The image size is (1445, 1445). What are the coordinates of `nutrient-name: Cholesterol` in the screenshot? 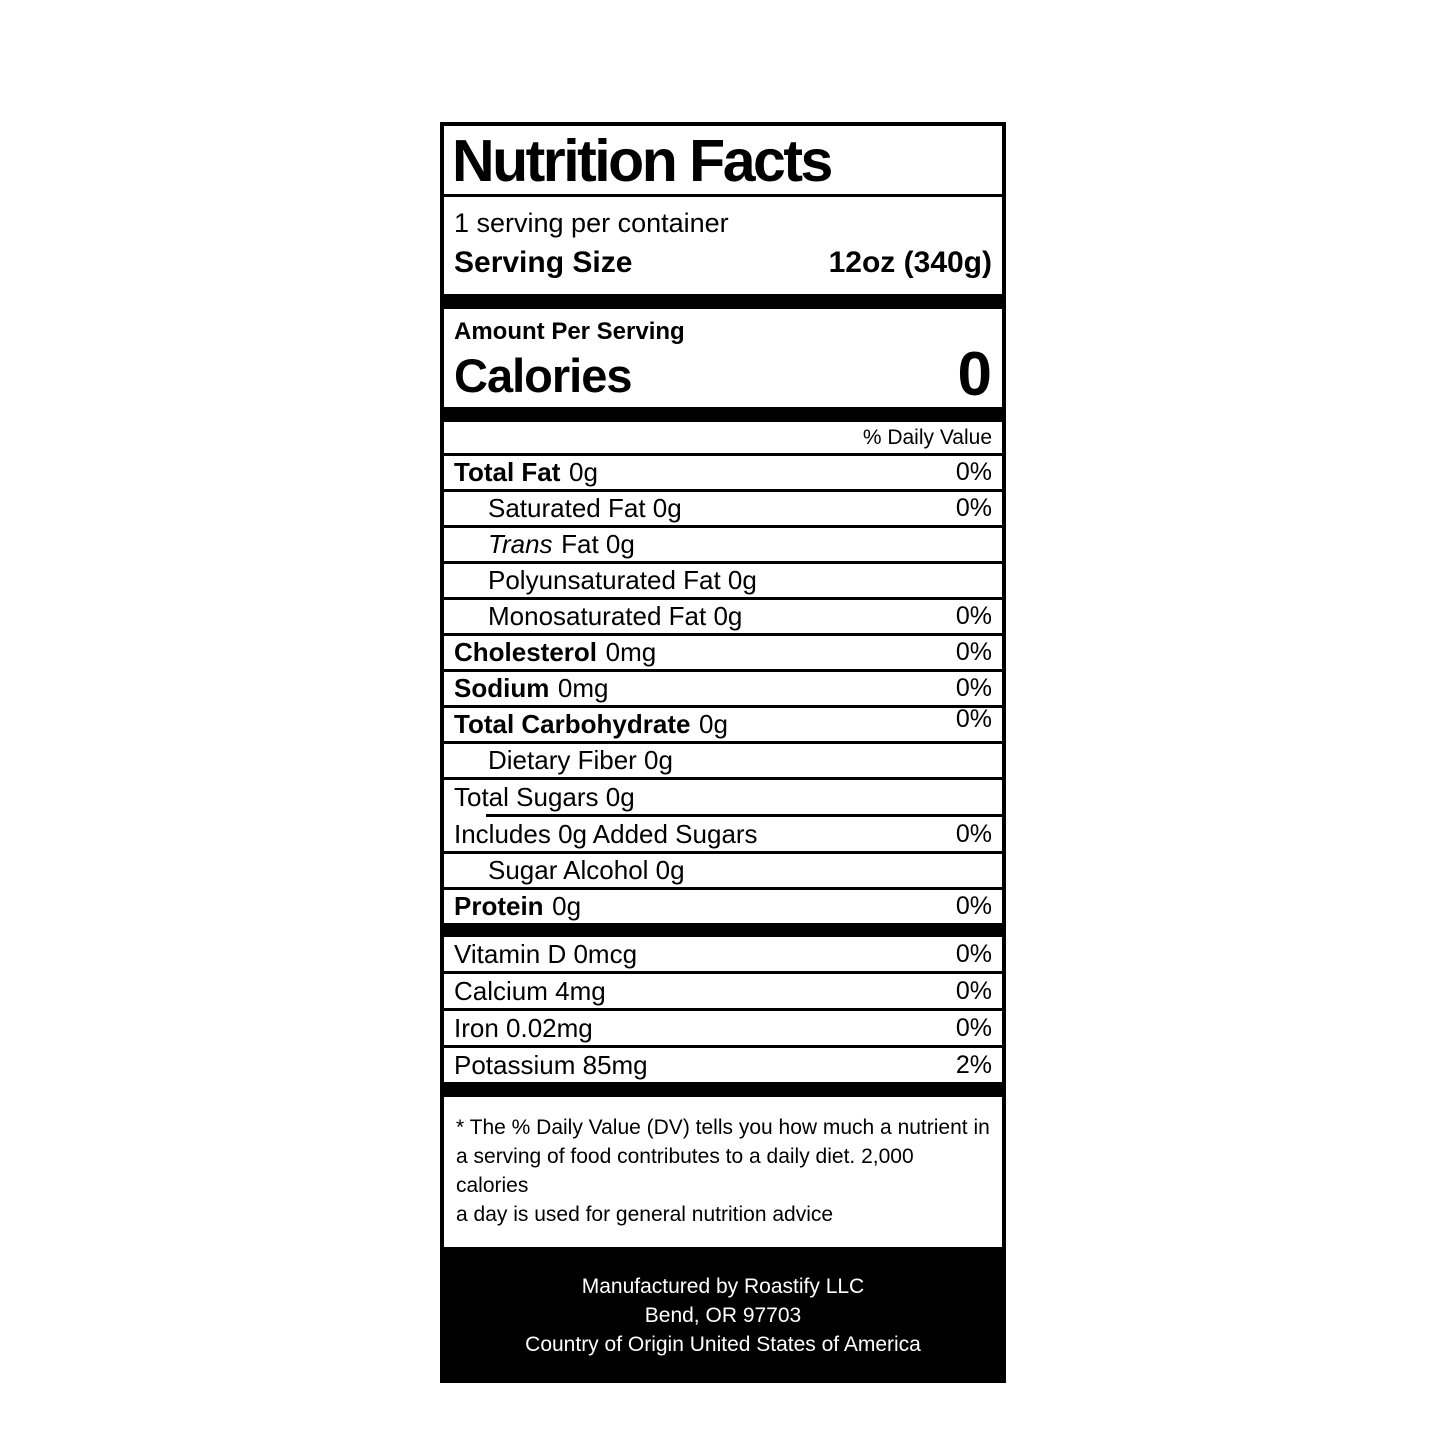 It's located at (526, 652).